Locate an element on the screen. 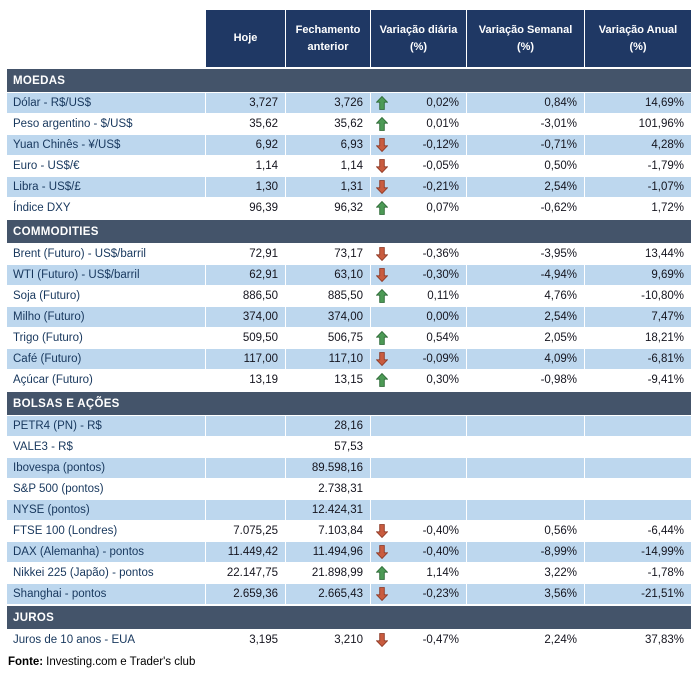 This screenshot has height=683, width=698. variacao-anual-value: -1,79% is located at coordinates (637, 166).